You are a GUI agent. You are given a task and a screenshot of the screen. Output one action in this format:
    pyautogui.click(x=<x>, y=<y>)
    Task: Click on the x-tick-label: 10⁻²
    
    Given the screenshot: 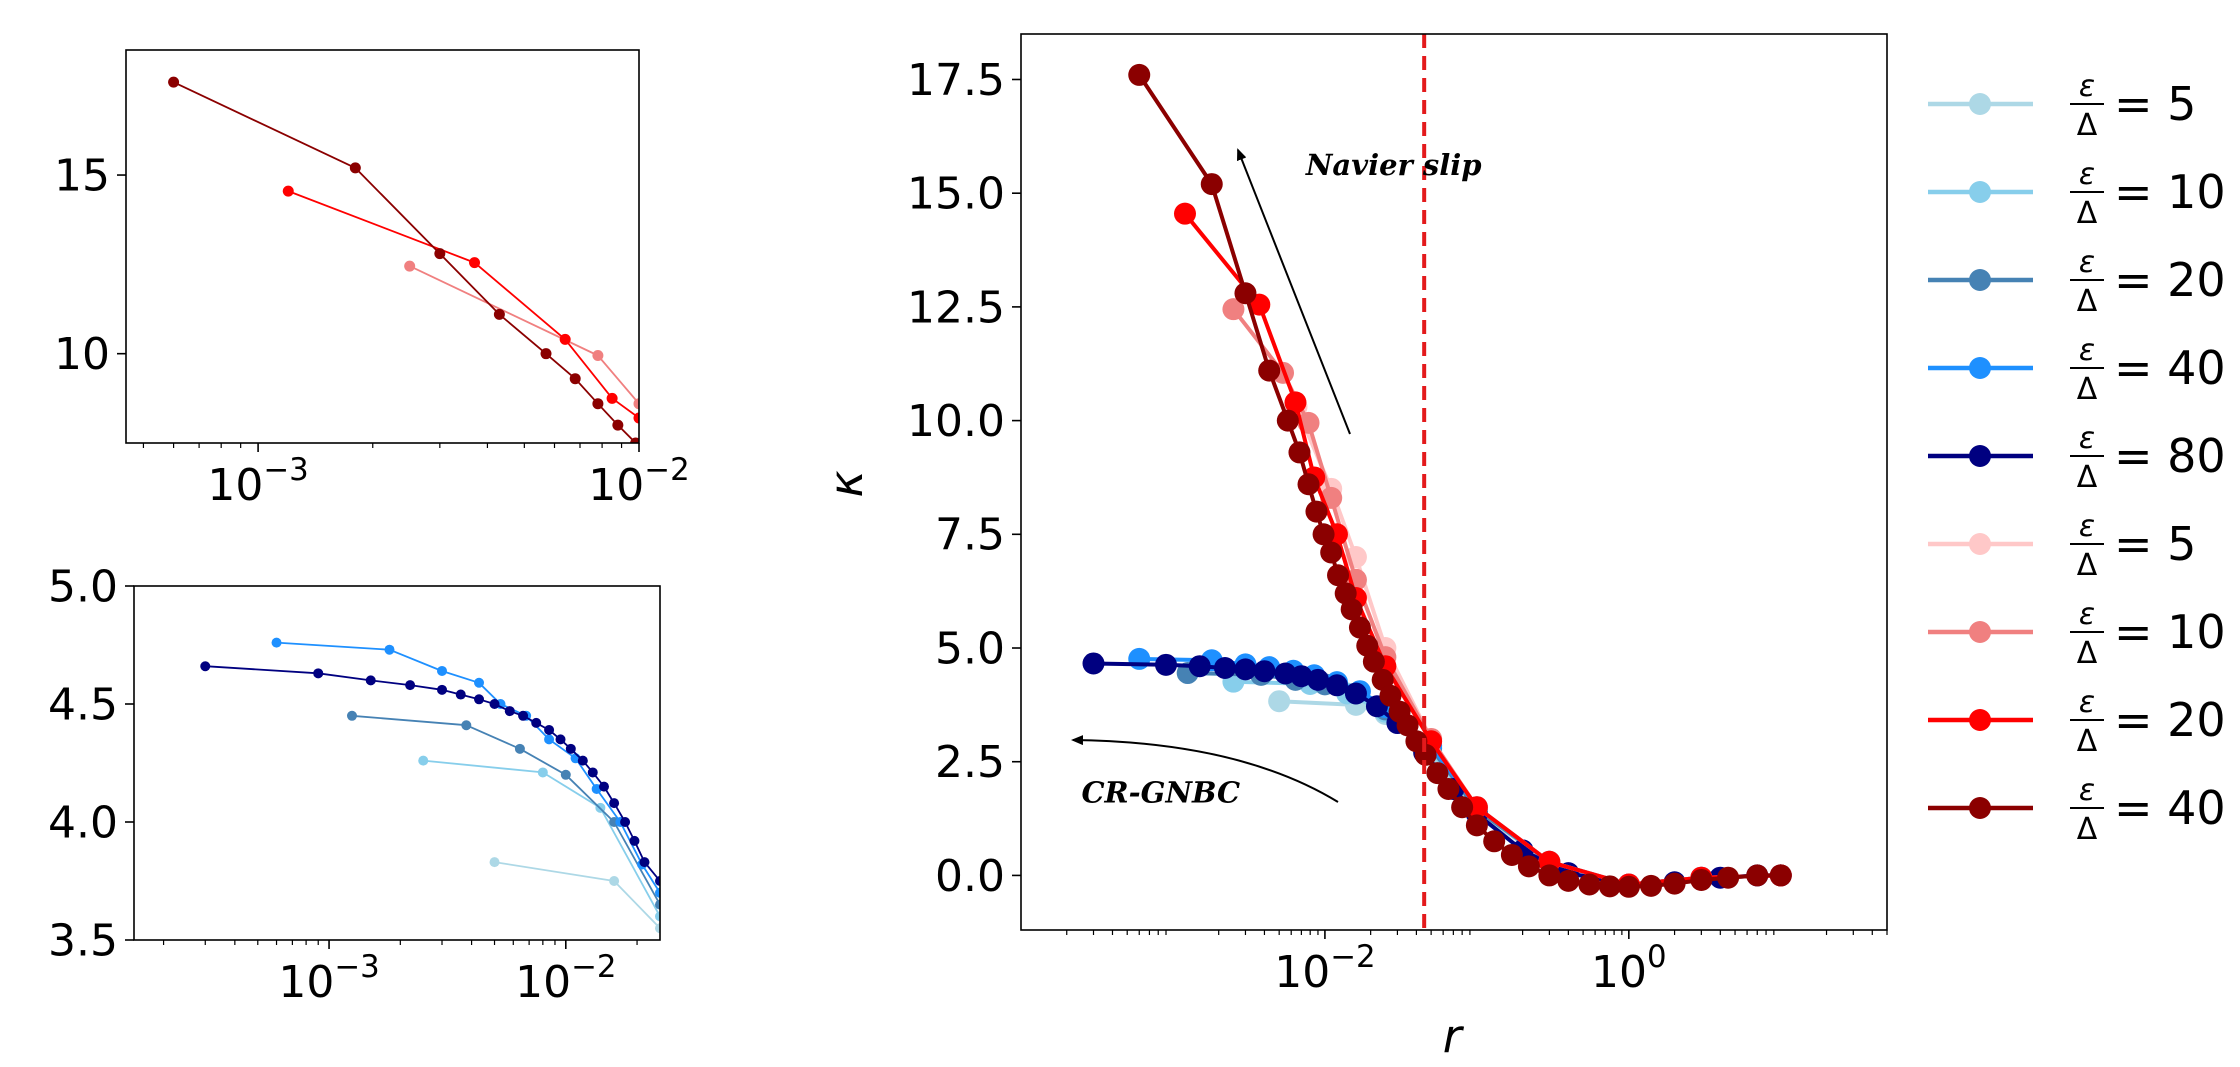 What is the action you would take?
    pyautogui.click(x=638, y=481)
    